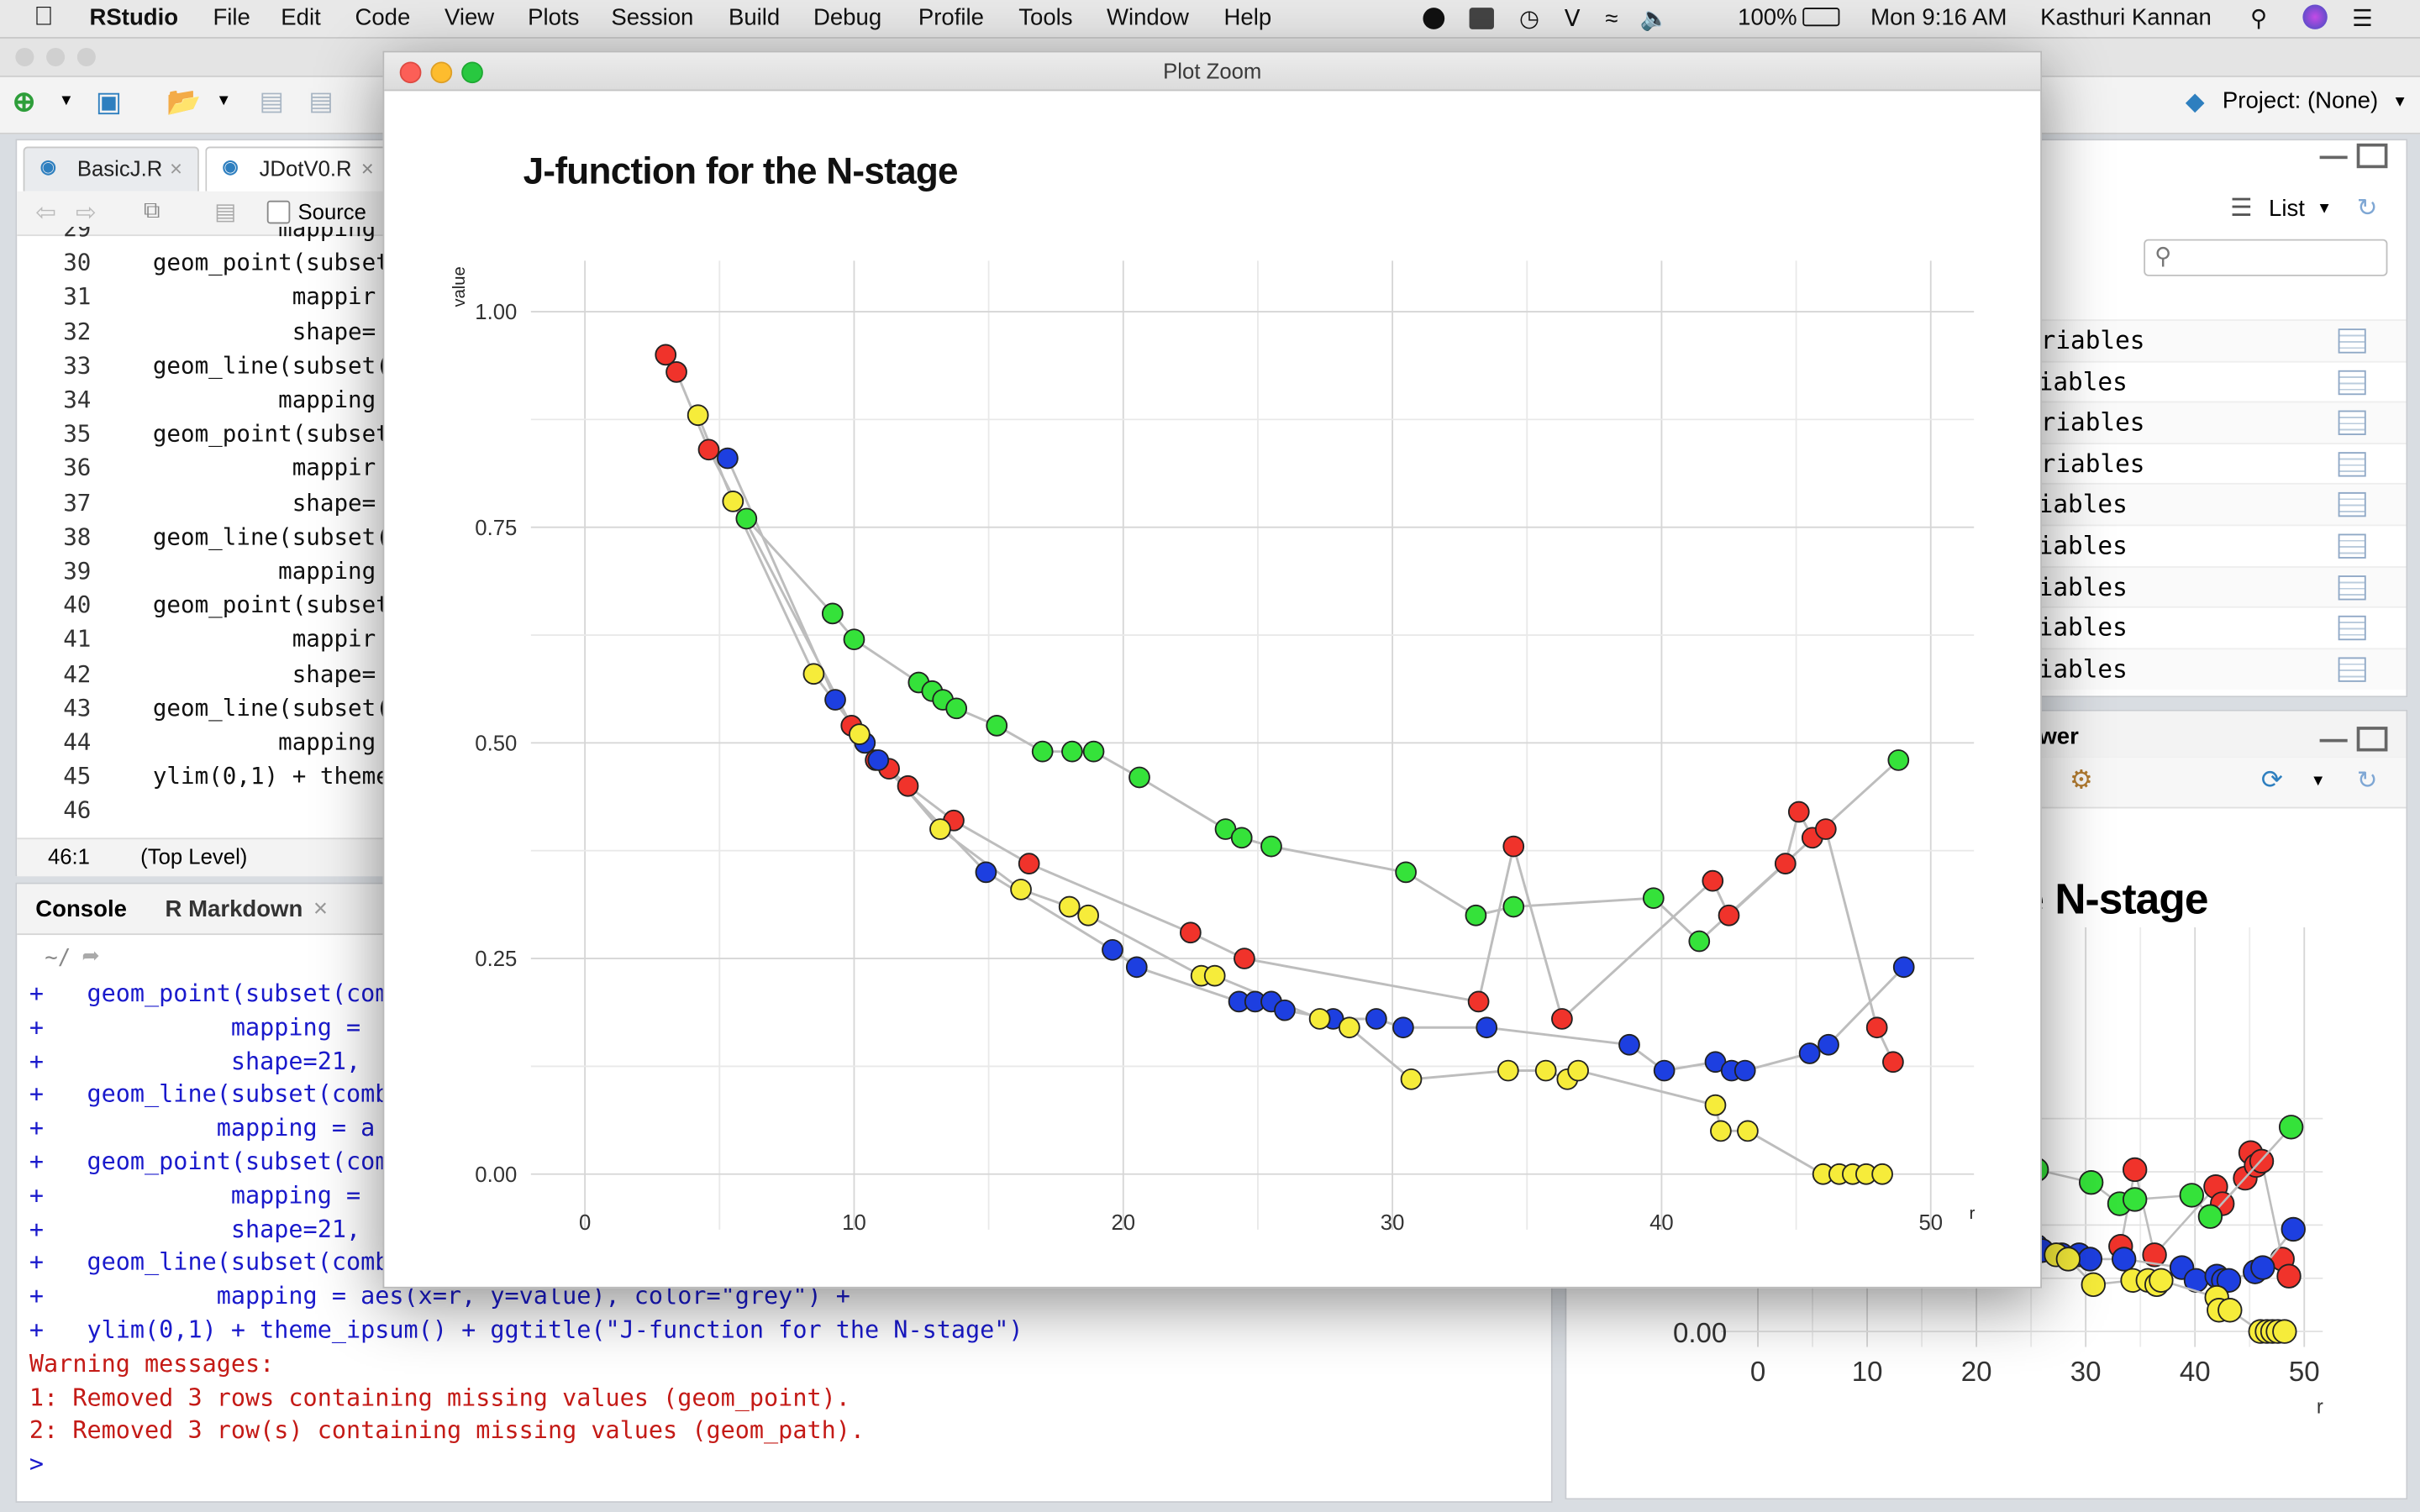  What do you see at coordinates (194, 856) in the screenshot?
I see `scope-selector: (Top Level)` at bounding box center [194, 856].